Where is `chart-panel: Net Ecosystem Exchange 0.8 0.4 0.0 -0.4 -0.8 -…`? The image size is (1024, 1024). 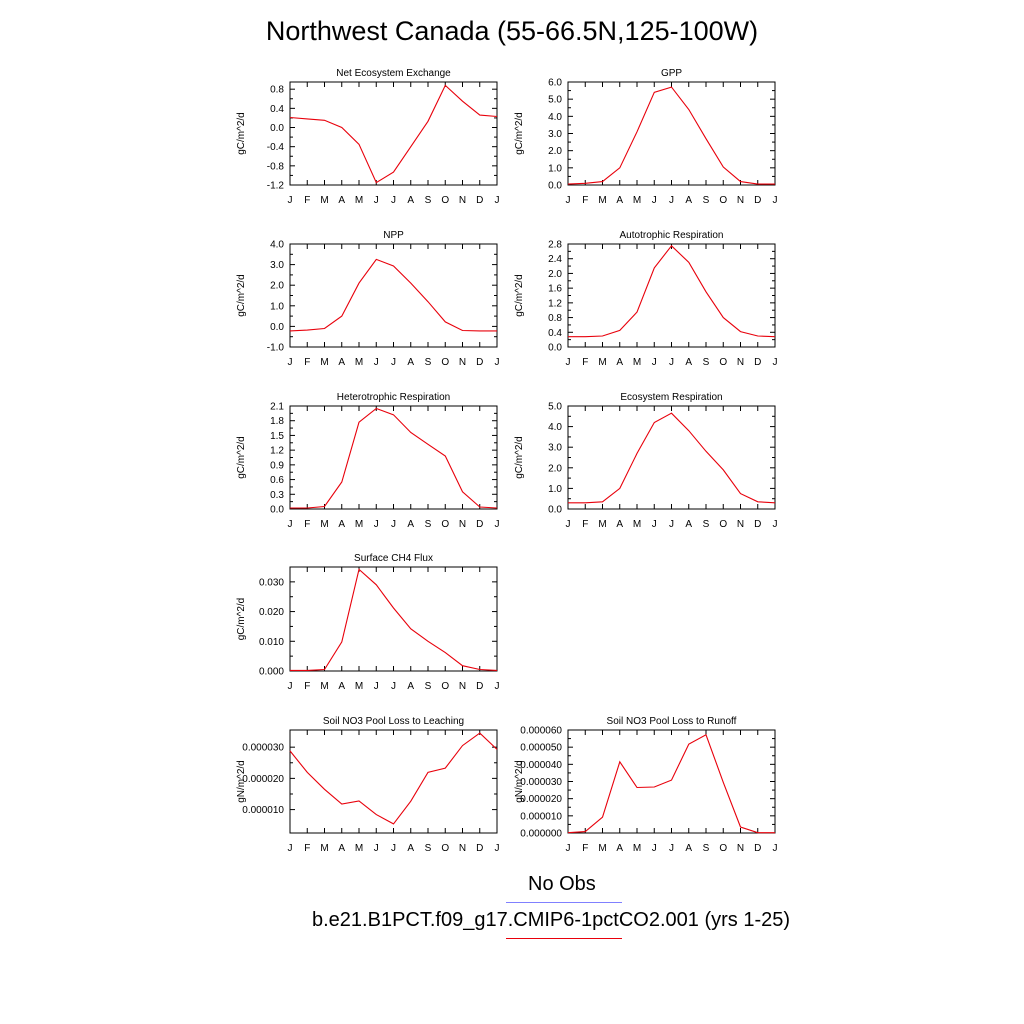 chart-panel: Net Ecosystem Exchange 0.8 0.4 0.0 -0.4 -0.8 -… is located at coordinates (368, 137).